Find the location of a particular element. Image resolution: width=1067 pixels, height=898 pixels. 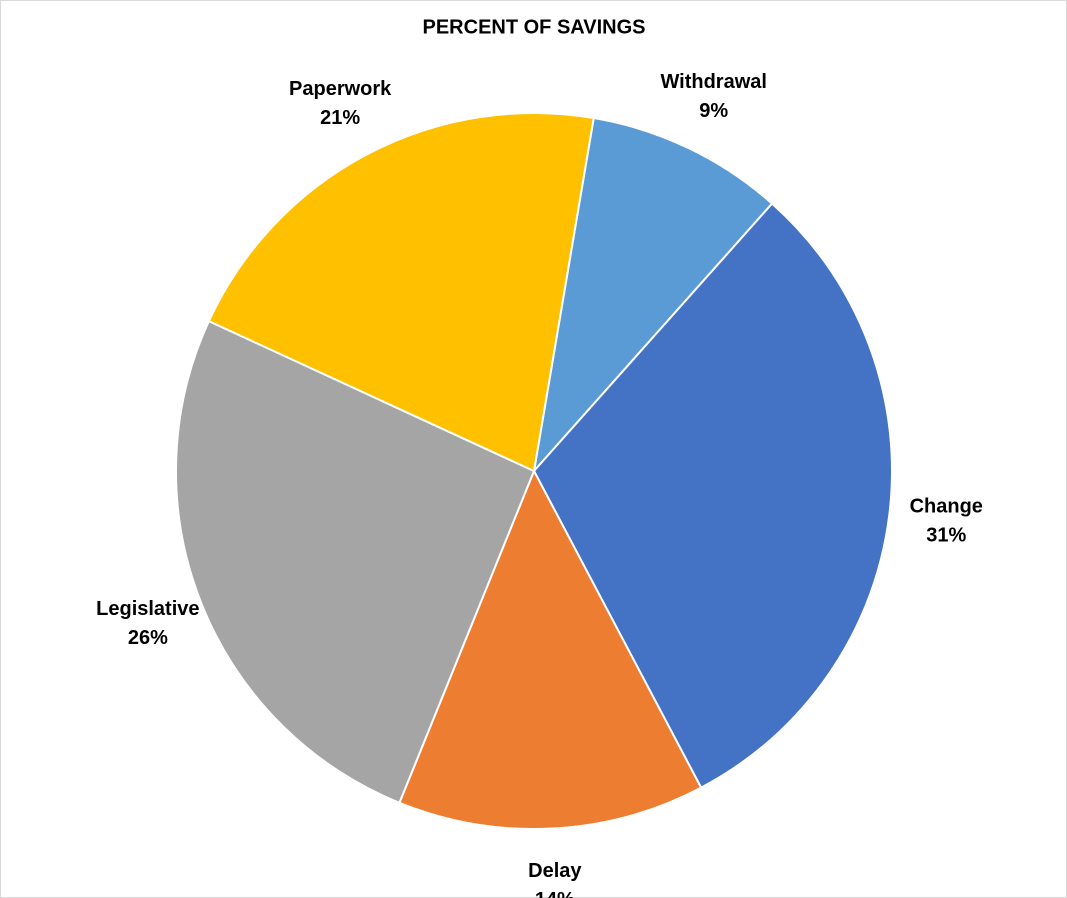

slice-label: Legislative is located at coordinates (147, 609).